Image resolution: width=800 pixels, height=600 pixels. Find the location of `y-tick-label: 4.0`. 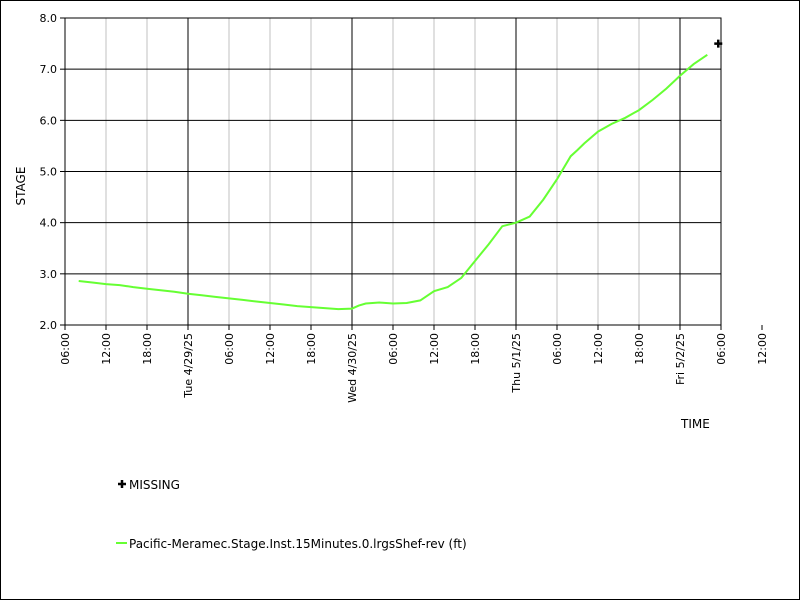

y-tick-label: 4.0 is located at coordinates (49, 223).